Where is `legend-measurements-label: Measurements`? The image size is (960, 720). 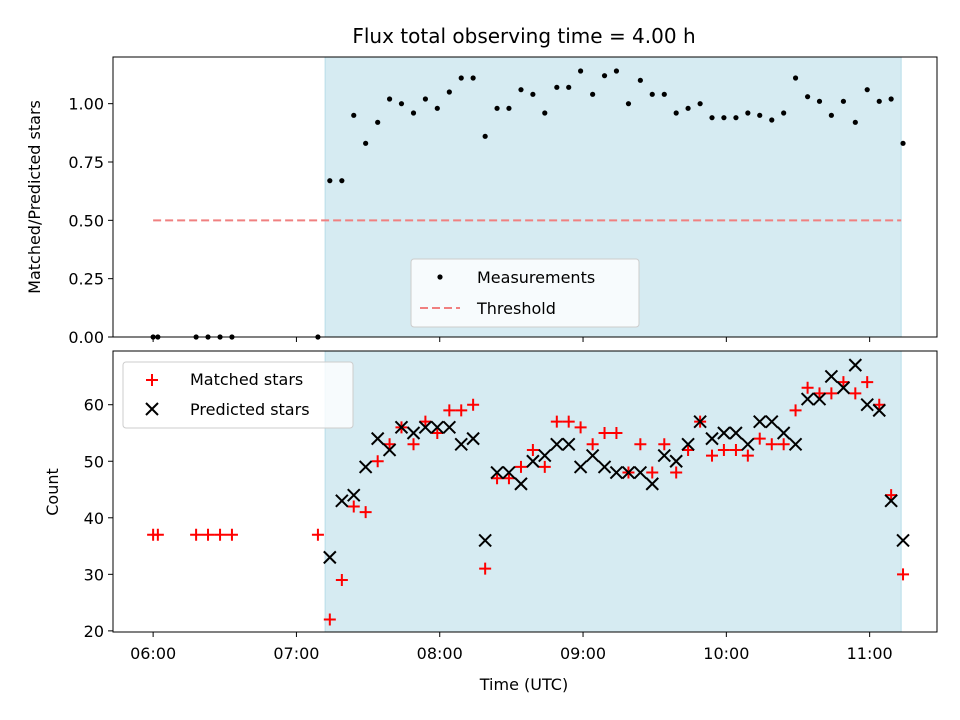
legend-measurements-label: Measurements is located at coordinates (536, 277).